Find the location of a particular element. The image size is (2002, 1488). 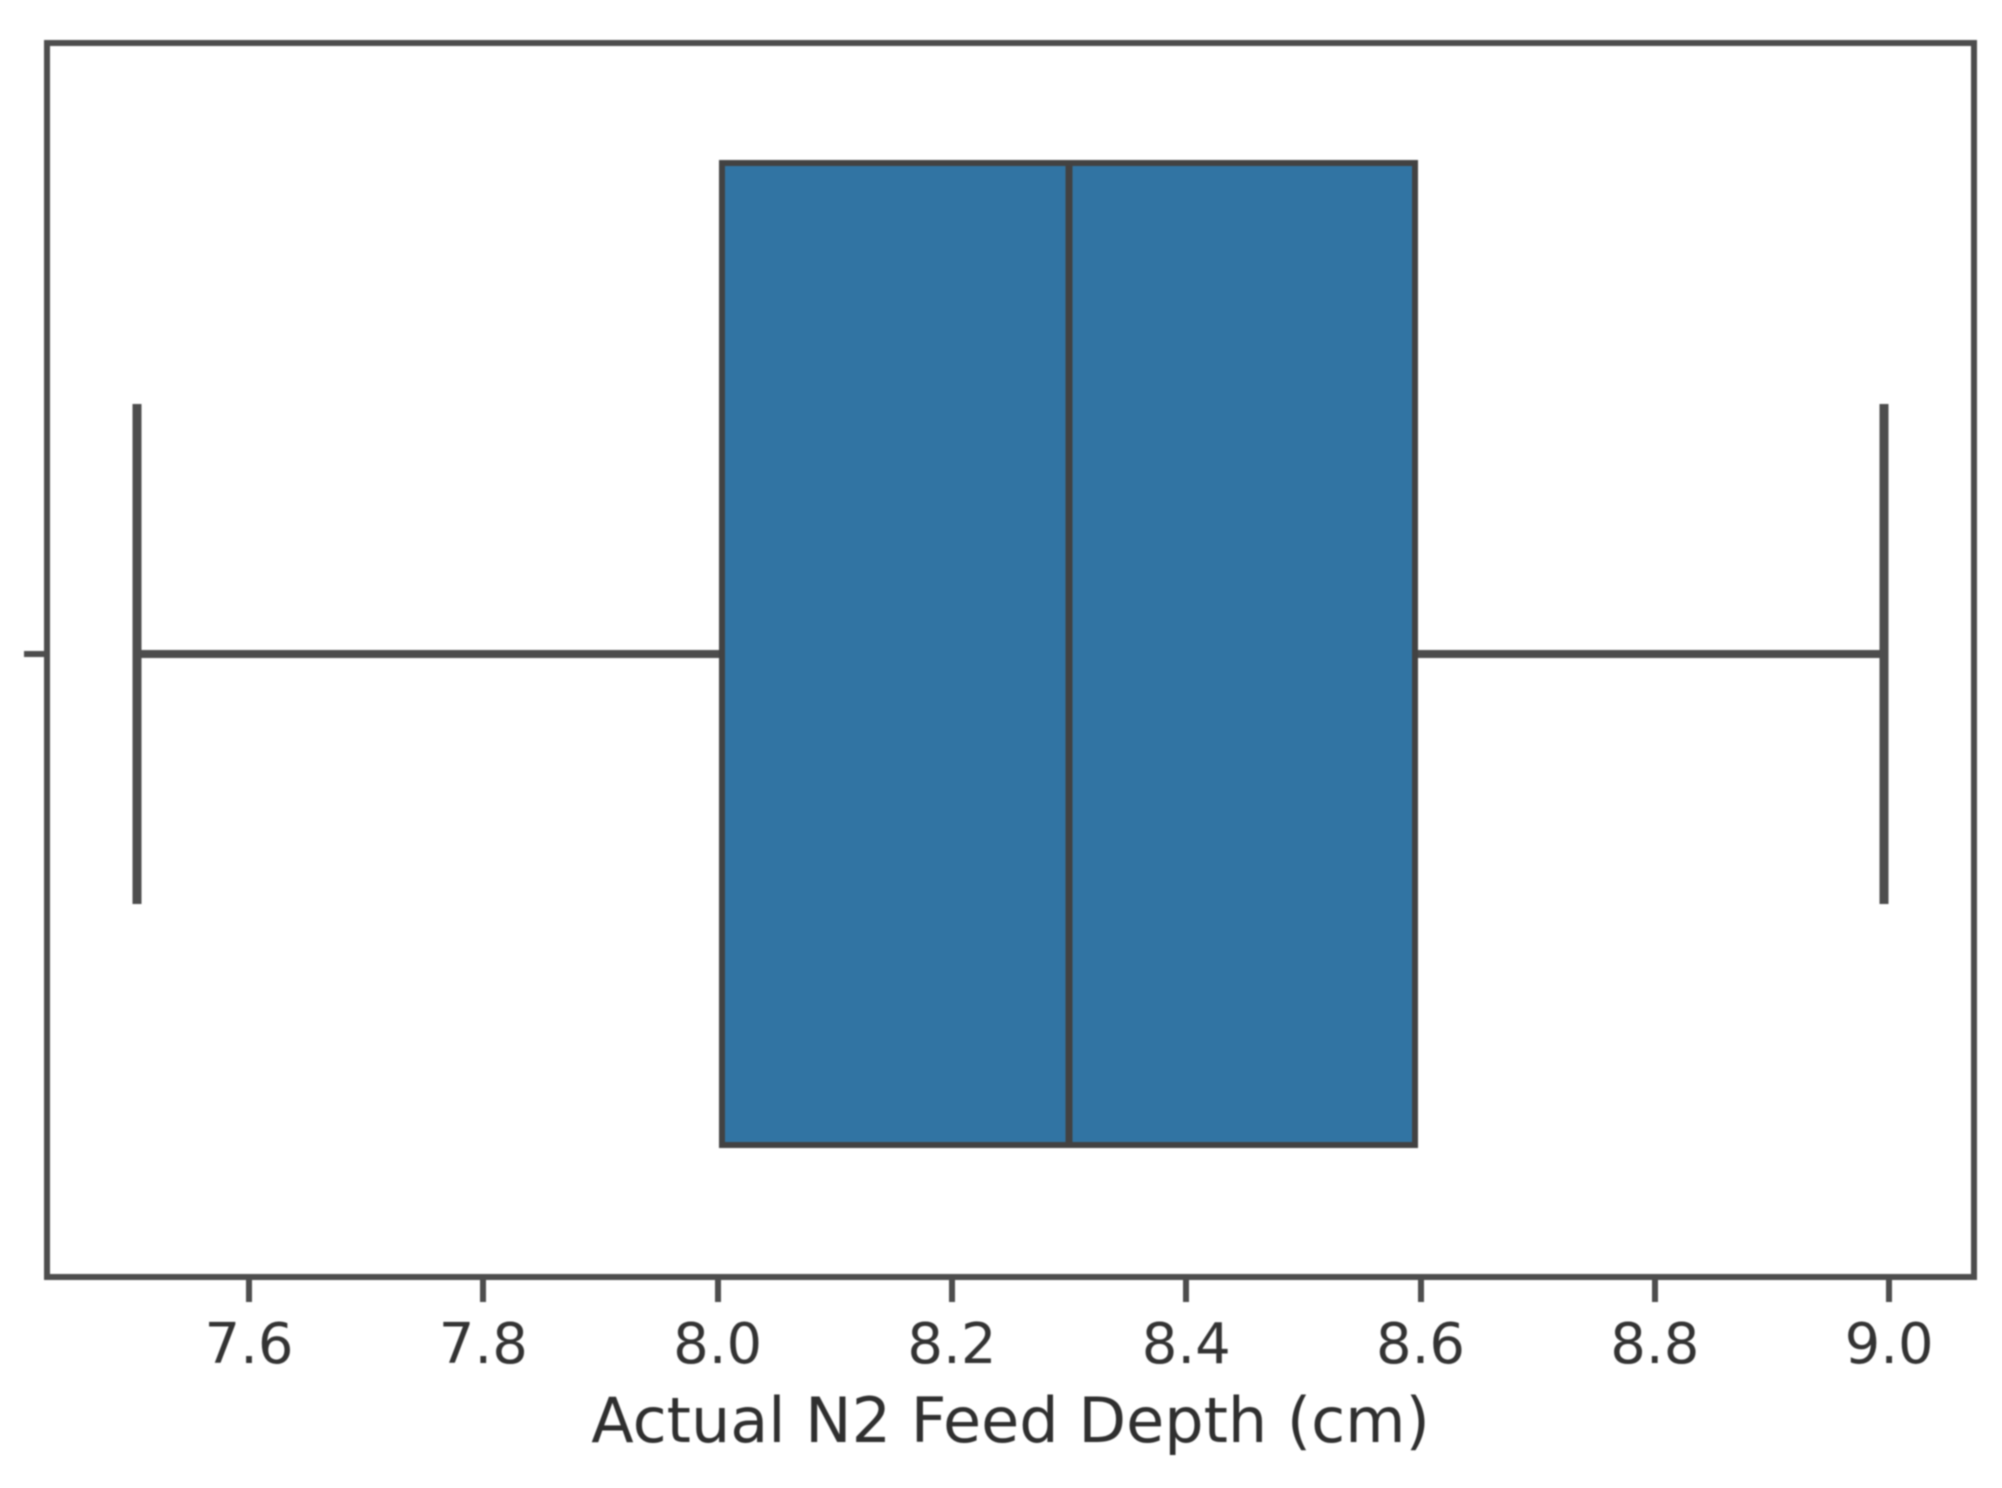

x-axis-label: Actual N2 Feed Depth (cm) is located at coordinates (1010, 1420).